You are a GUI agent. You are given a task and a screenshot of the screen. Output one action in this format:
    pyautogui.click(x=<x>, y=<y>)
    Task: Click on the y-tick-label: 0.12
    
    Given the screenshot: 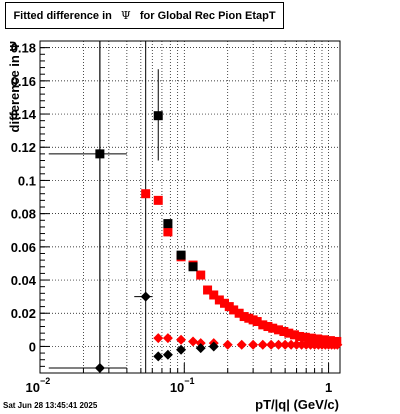 What is the action you would take?
    pyautogui.click(x=23, y=147)
    